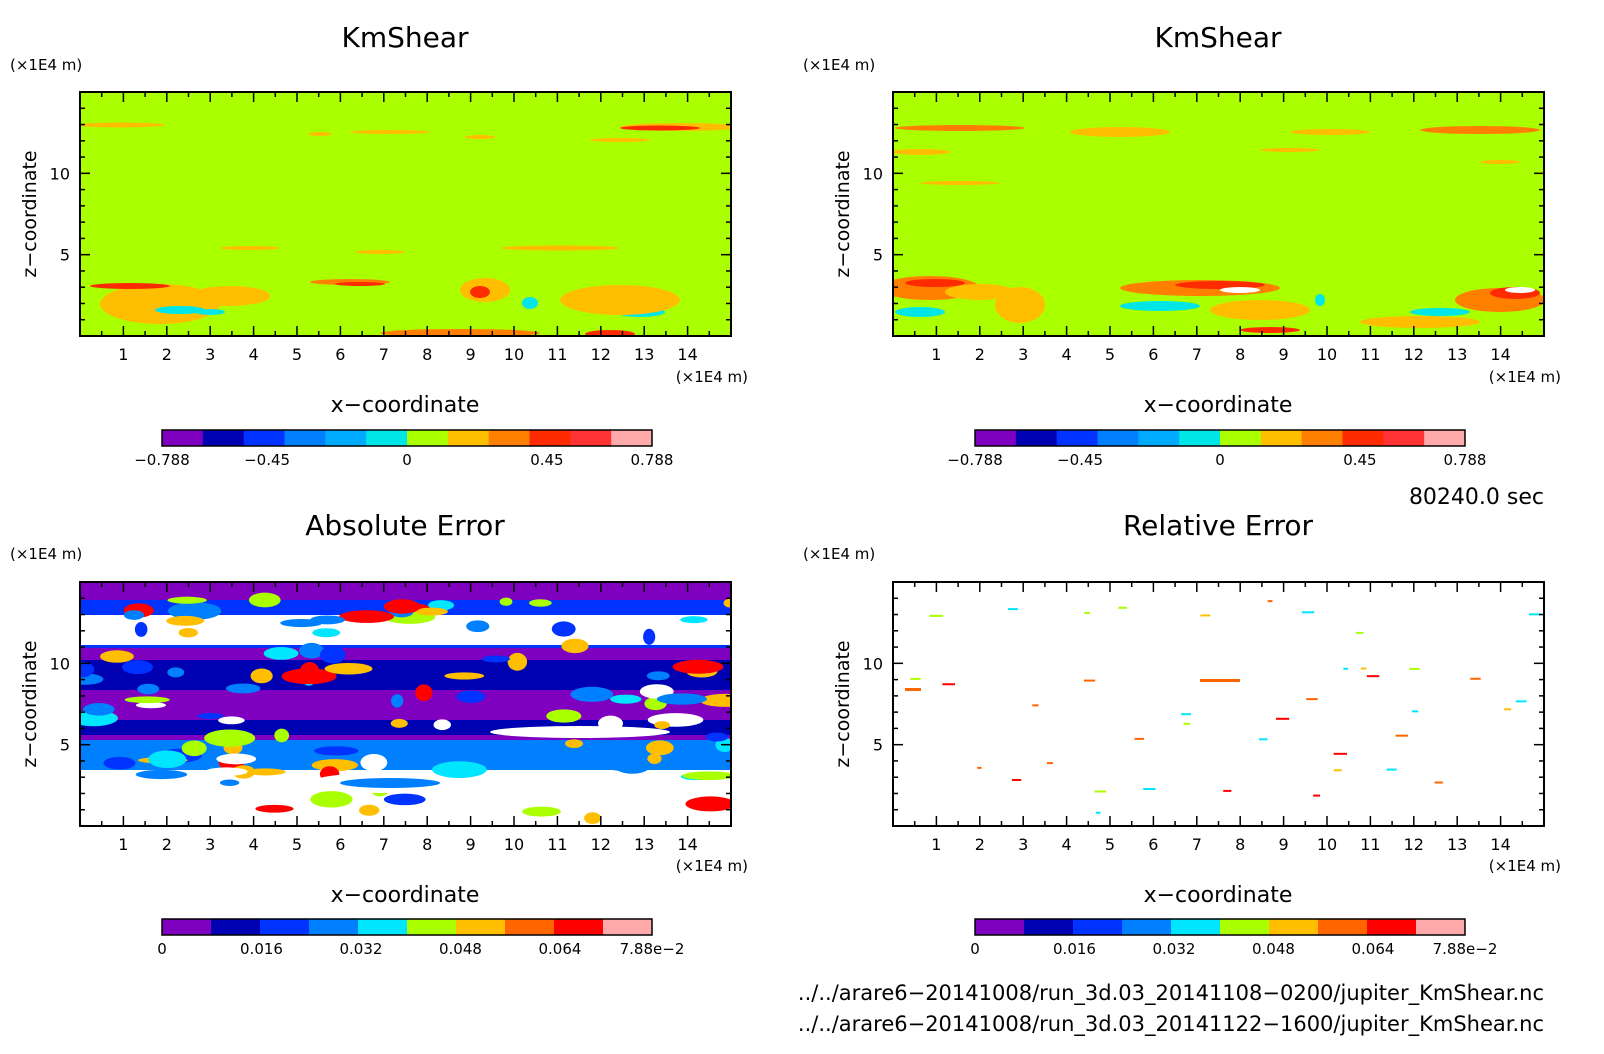  Describe the element at coordinates (873, 173) in the screenshot. I see `y-tick-label: 10` at that location.